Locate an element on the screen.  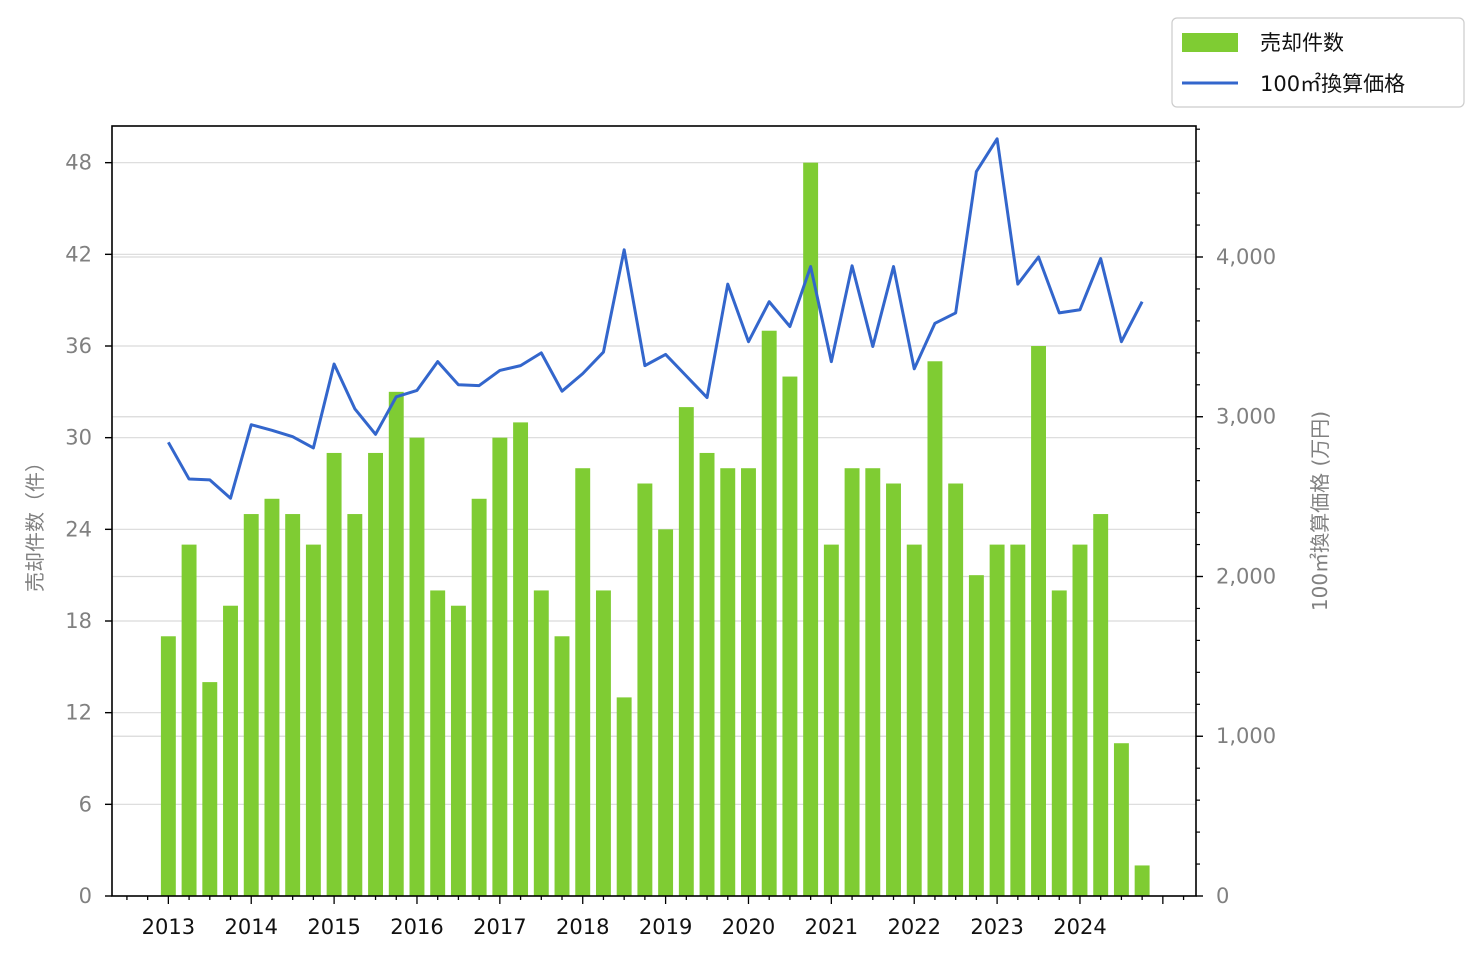
legend-bar-label: 売却件数 is located at coordinates (1302, 43).